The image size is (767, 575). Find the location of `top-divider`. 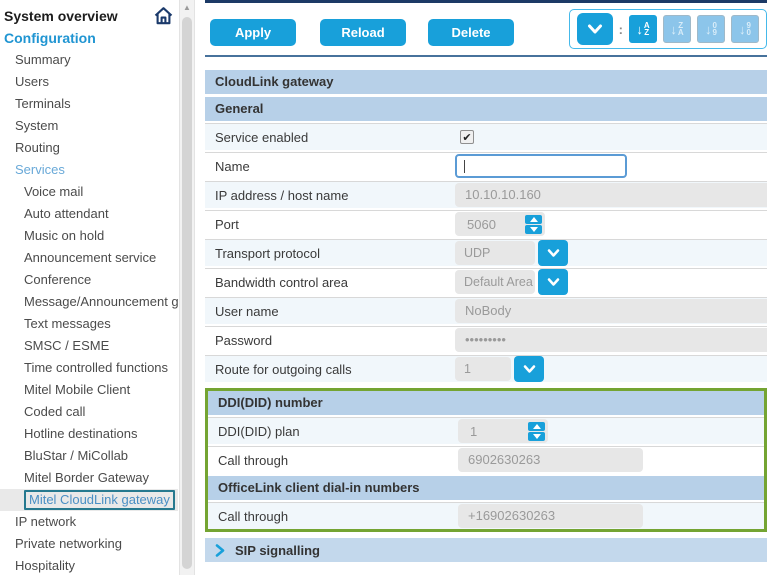

top-divider is located at coordinates (486, 1).